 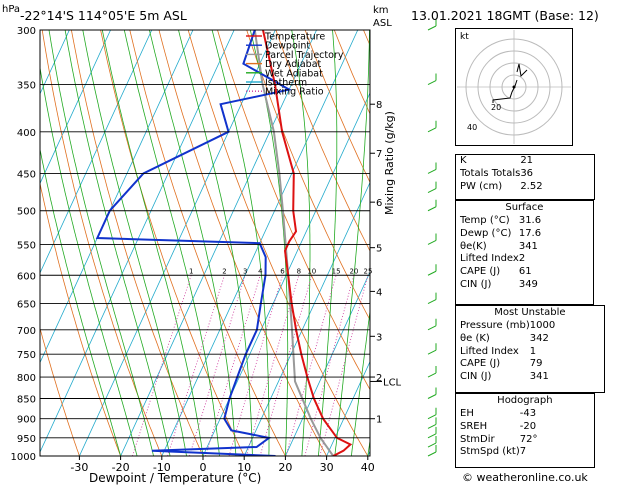 I want to click on hodograph-unit-label: kt, so click(x=464, y=37).